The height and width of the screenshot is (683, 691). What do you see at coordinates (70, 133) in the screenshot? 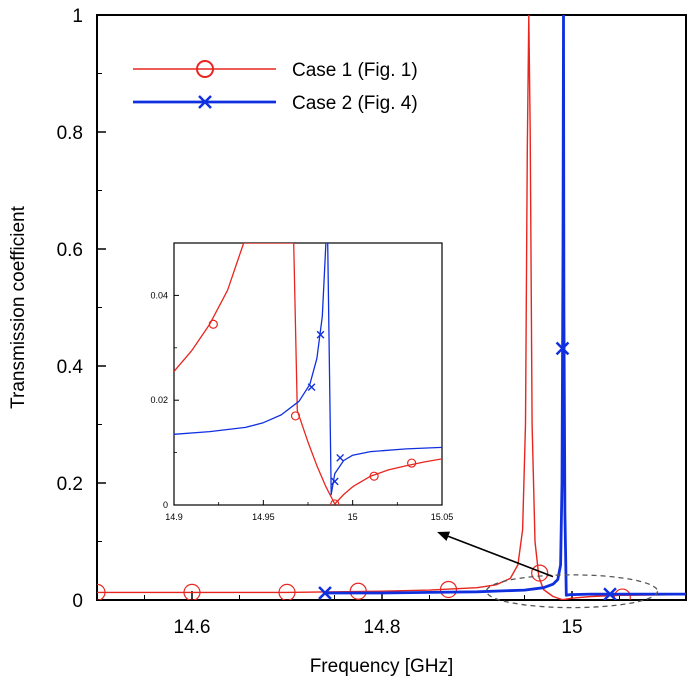
I see `y-tick-label: 0.8` at bounding box center [70, 133].